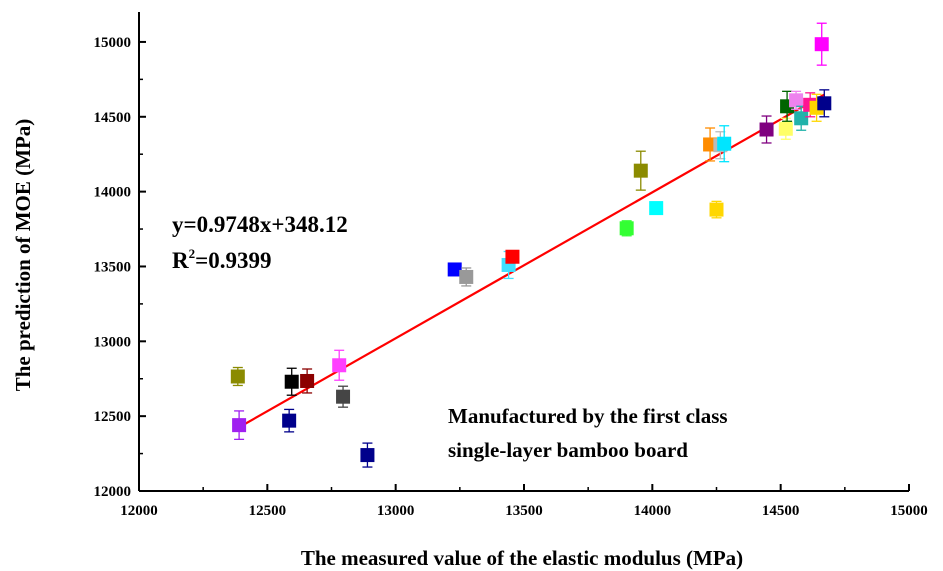 This screenshot has height=571, width=943. I want to click on r-squared-text: R2=0.9399, so click(221, 259).